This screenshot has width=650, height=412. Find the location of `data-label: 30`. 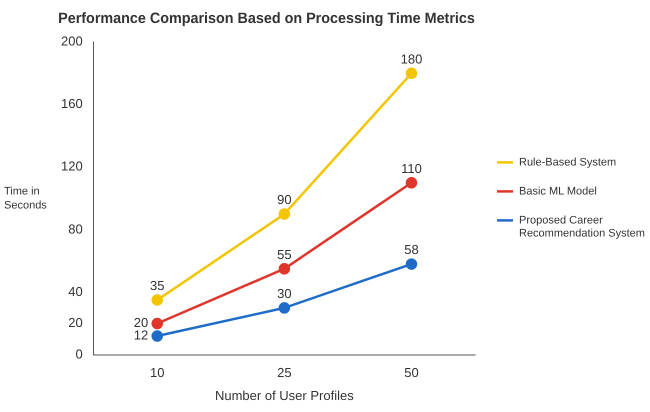

data-label: 30 is located at coordinates (284, 293).